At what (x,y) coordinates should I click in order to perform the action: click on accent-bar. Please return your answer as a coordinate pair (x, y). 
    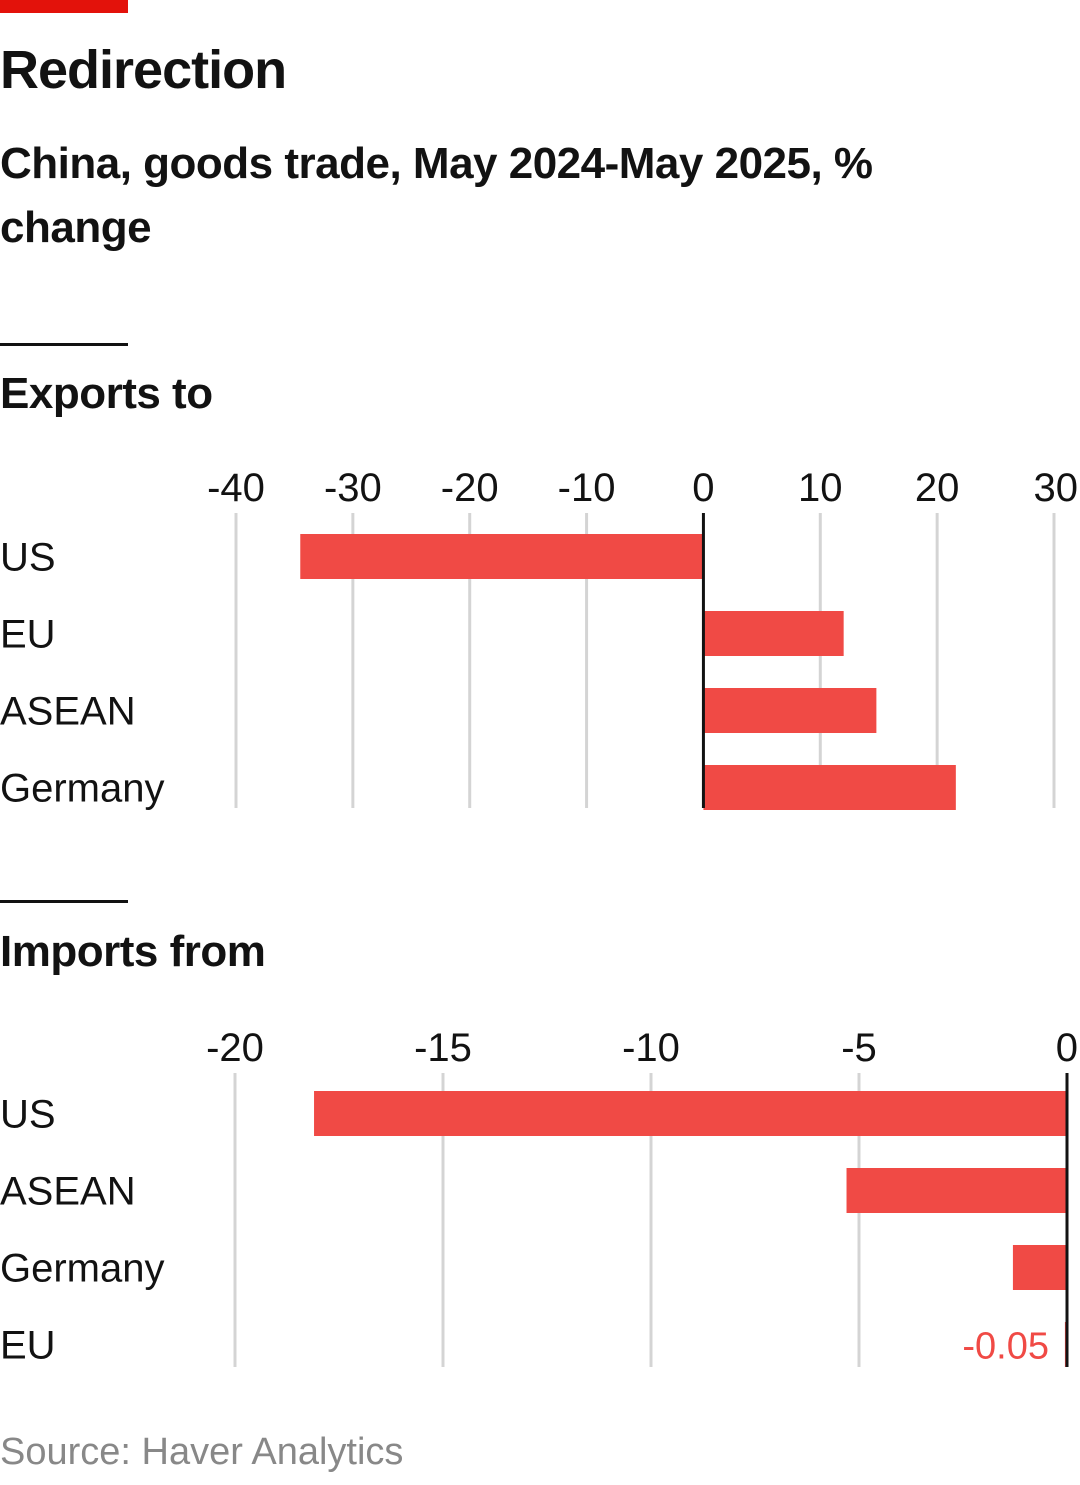
    Looking at the image, I should click on (64, 6).